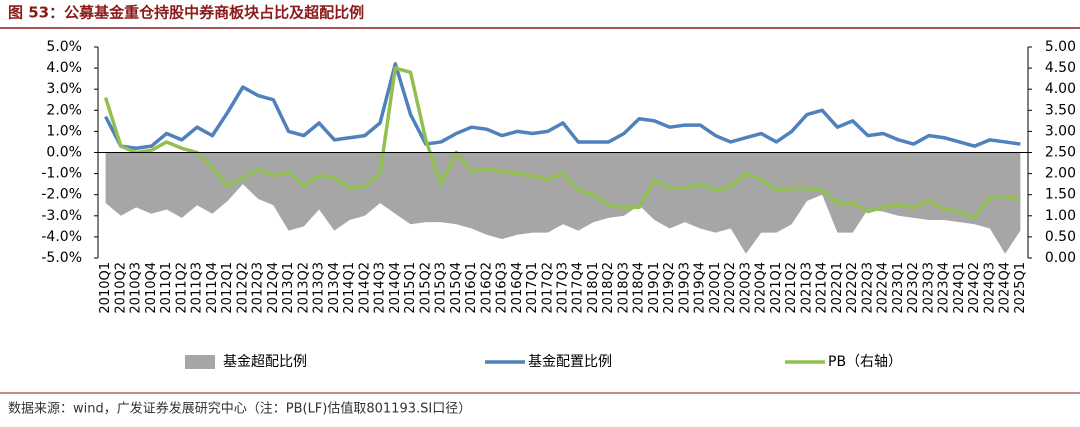 The width and height of the screenshot is (1080, 427). Describe the element at coordinates (974, 288) in the screenshot. I see `x-tick-label: 2024Q2` at that location.